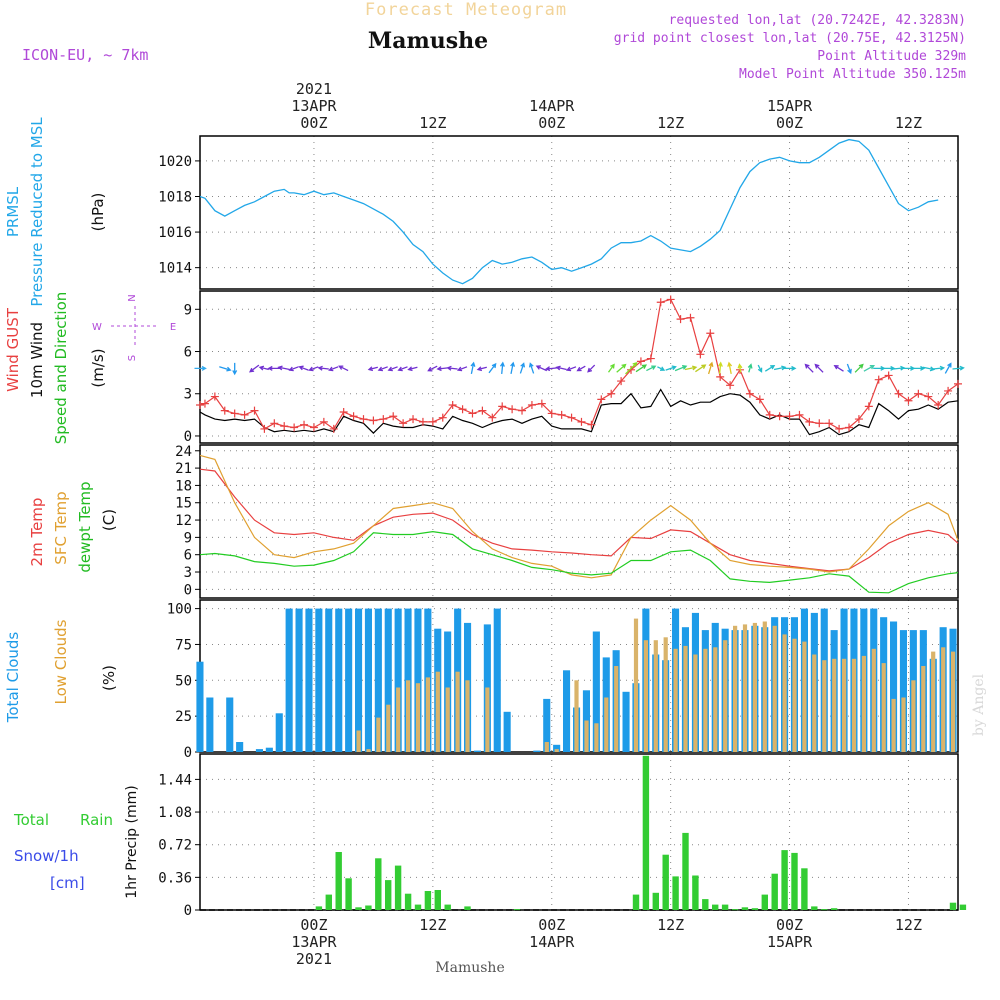 The width and height of the screenshot is (1000, 1000). Describe the element at coordinates (852, 74) in the screenshot. I see `model-altitude: Model Point Altitude 350.125m` at that location.